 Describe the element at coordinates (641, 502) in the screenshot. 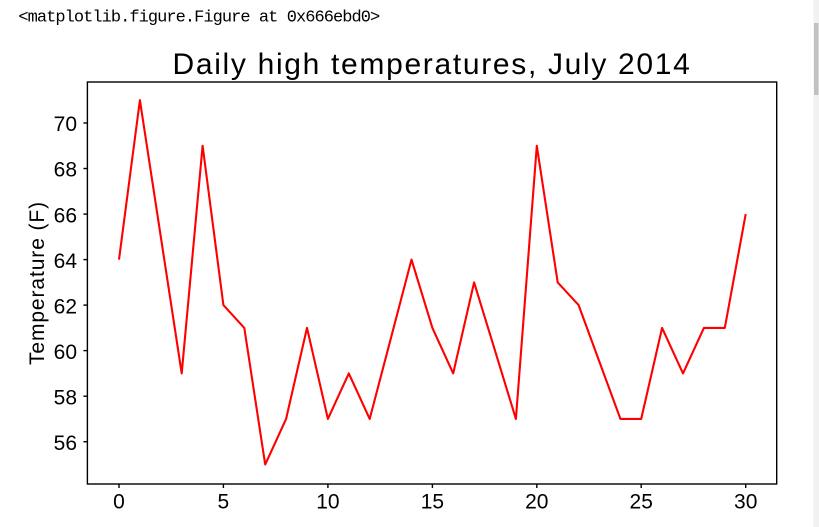

I see `svg-text: 25` at that location.